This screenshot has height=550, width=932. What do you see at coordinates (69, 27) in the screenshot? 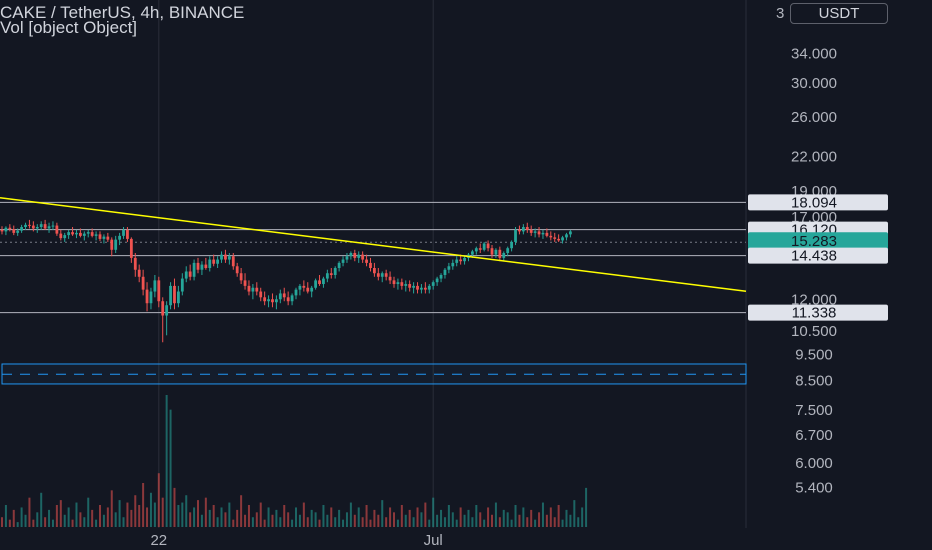
I see `volume-indicator-label: Vol [object Object]` at bounding box center [69, 27].